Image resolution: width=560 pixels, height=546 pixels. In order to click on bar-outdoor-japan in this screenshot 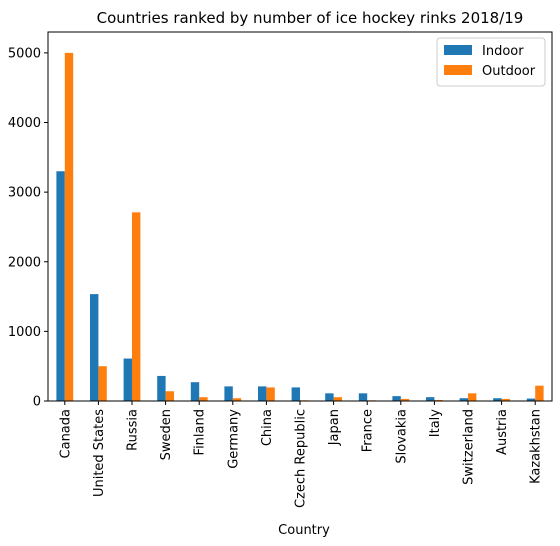, I will do `click(337, 399)`.